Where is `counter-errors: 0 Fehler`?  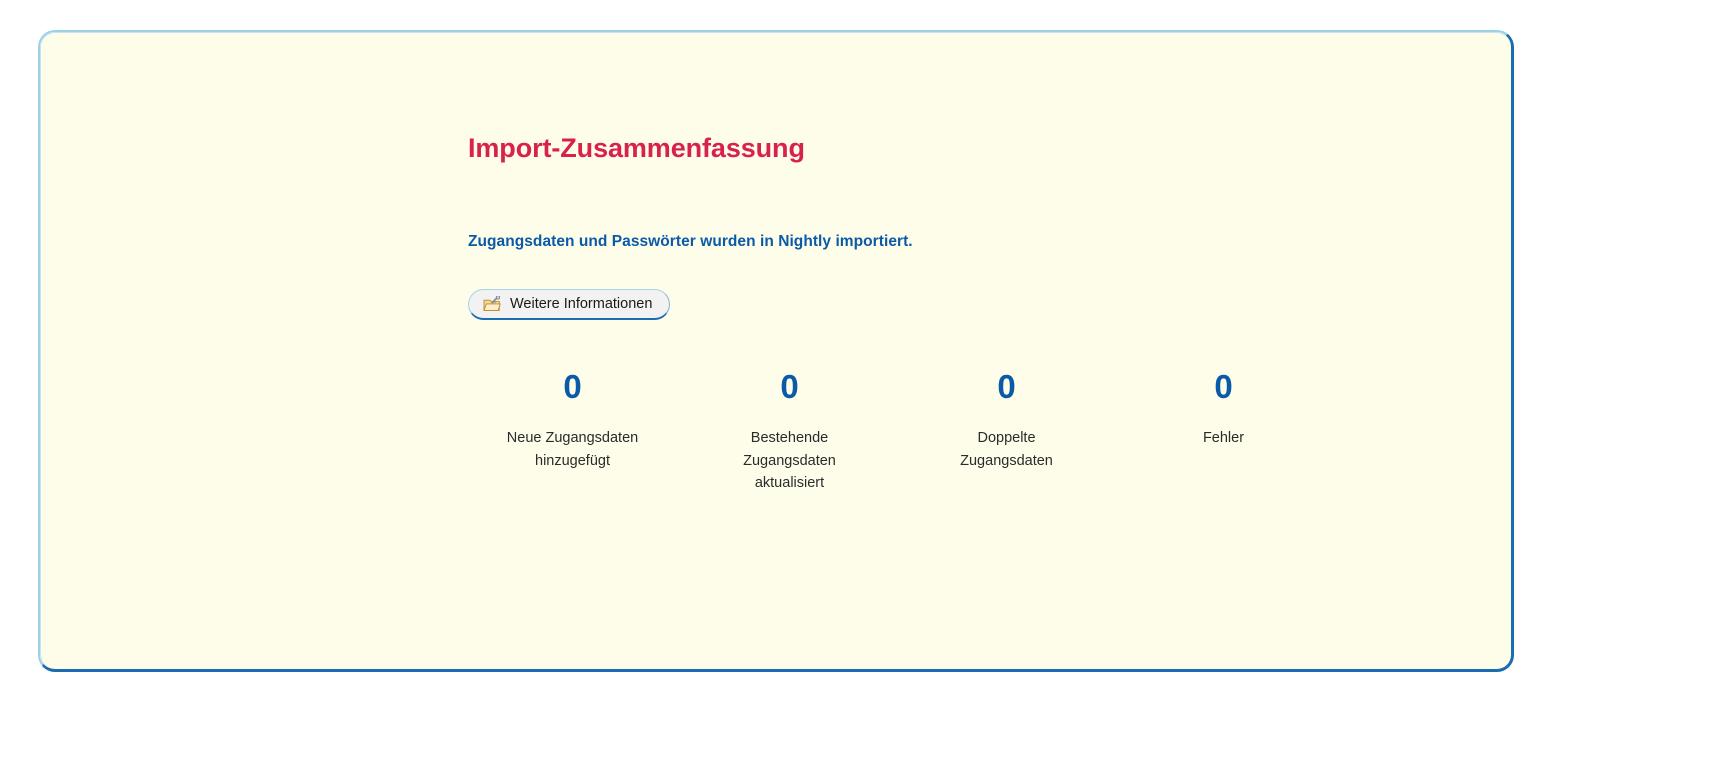
counter-errors: 0 Fehler is located at coordinates (1223, 432).